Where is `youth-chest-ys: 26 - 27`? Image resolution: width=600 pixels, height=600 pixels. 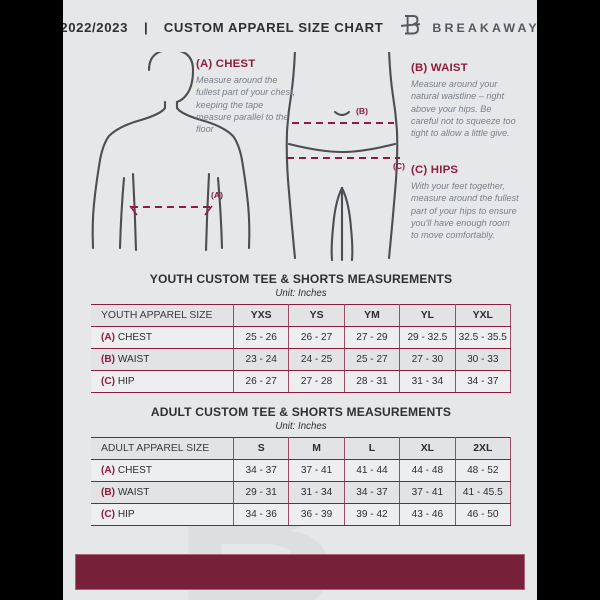
youth-chest-ys: 26 - 27 is located at coordinates (316, 337).